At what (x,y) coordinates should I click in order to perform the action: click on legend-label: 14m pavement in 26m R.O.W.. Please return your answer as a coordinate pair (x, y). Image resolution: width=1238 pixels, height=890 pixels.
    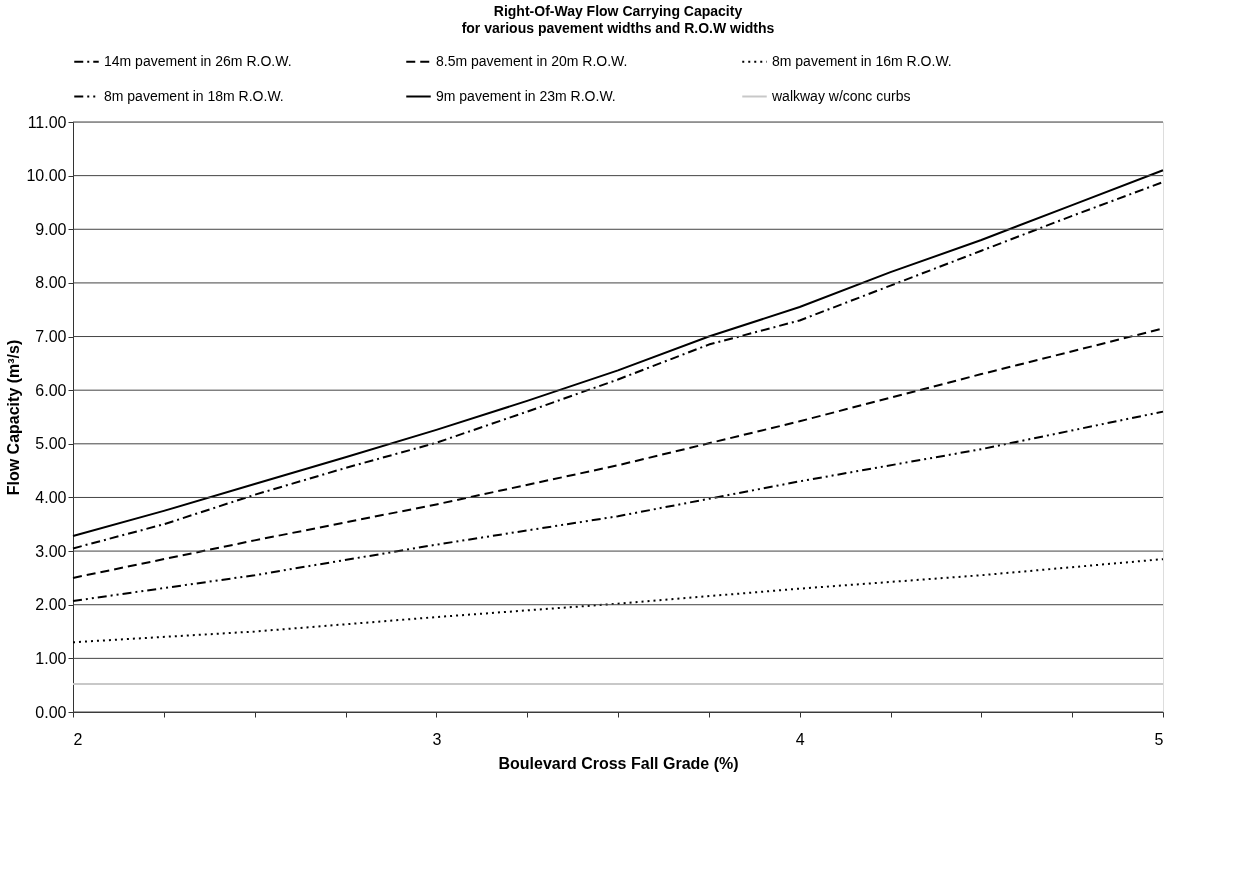
    Looking at the image, I should click on (198, 60).